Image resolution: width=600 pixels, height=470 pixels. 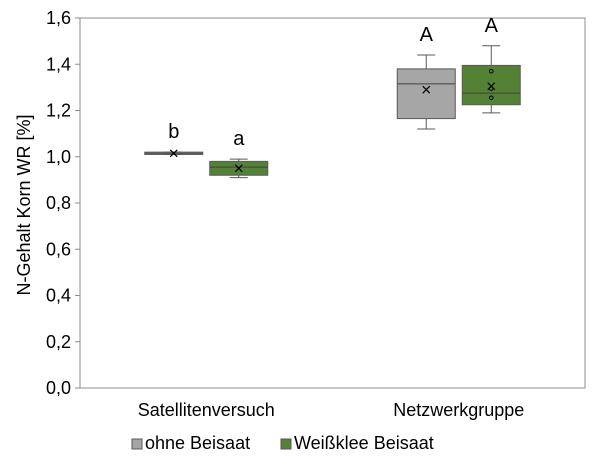 What do you see at coordinates (58, 249) in the screenshot?
I see `y-tick-label: 0,6` at bounding box center [58, 249].